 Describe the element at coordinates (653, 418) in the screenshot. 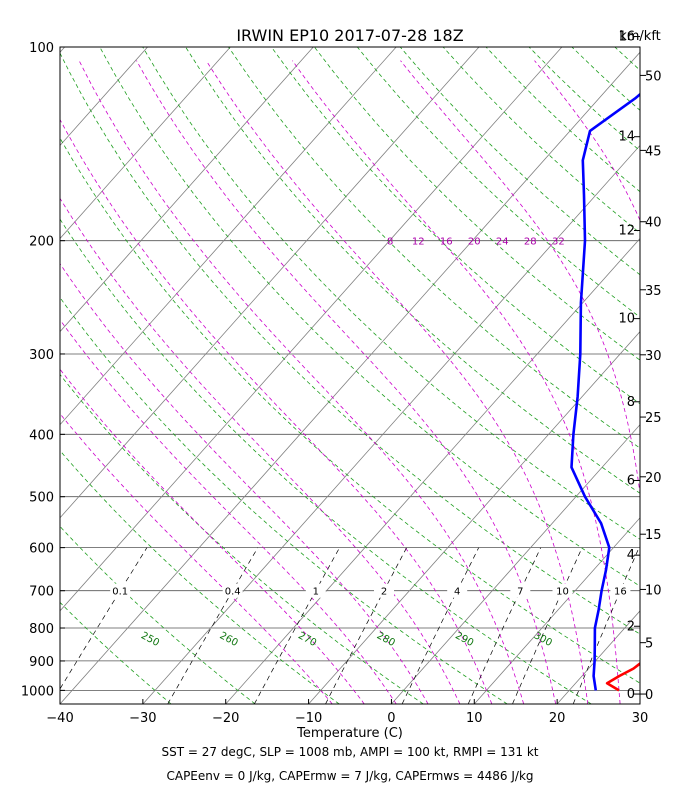

I see `kft-tick-label: 25` at that location.